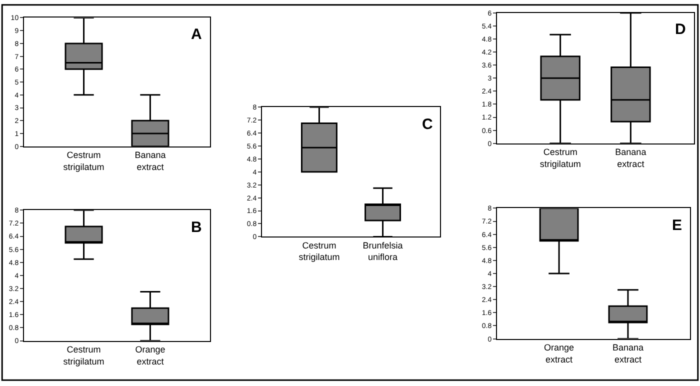 The image size is (700, 386). I want to click on text: D, so click(680, 29).